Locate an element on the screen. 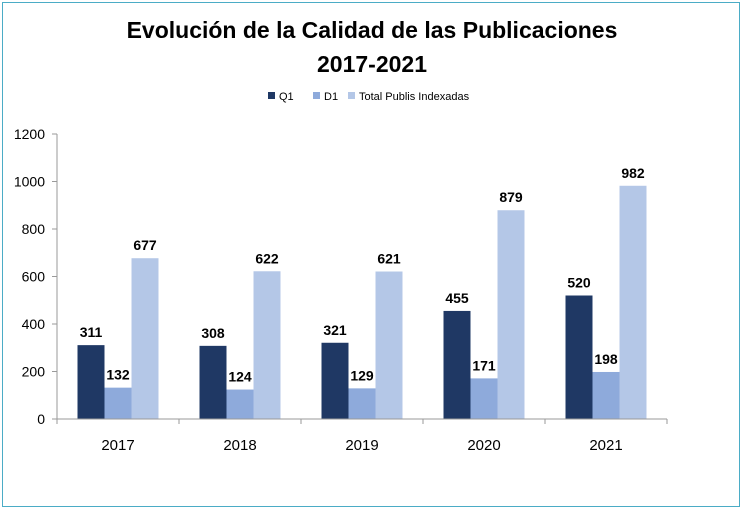 The height and width of the screenshot is (511, 744). data-label: 982 is located at coordinates (633, 173).